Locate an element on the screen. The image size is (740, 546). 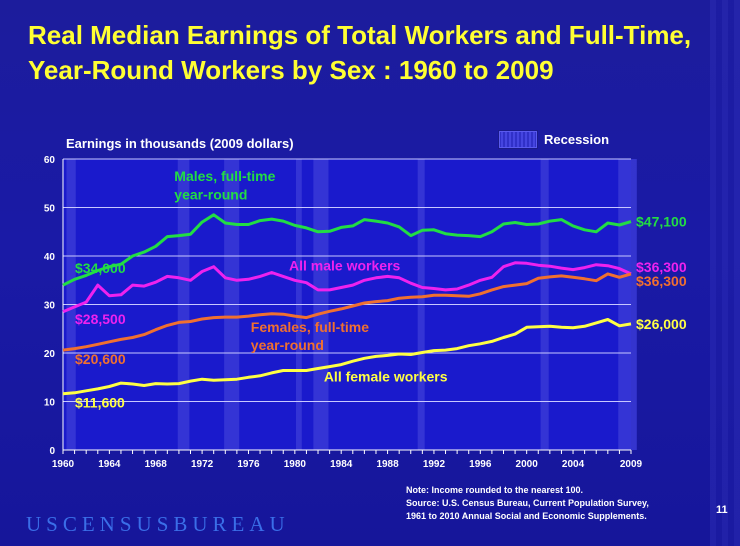
x-tick-label: 1992 is located at coordinates (434, 464).